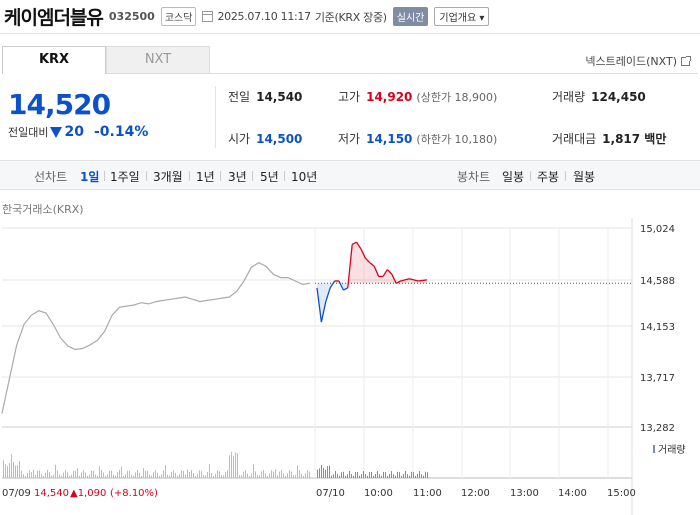 This screenshot has width=700, height=515. I want to click on tab-krx: KRX, so click(54, 60).